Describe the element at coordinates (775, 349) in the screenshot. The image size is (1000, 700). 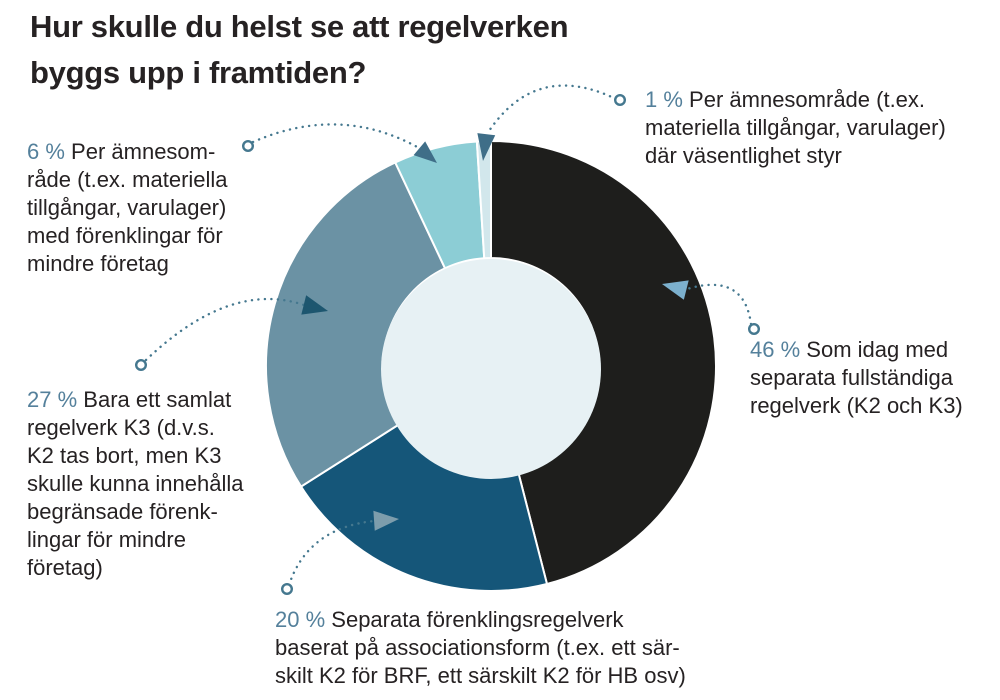
I see `callout-percent-value: 46 %` at that location.